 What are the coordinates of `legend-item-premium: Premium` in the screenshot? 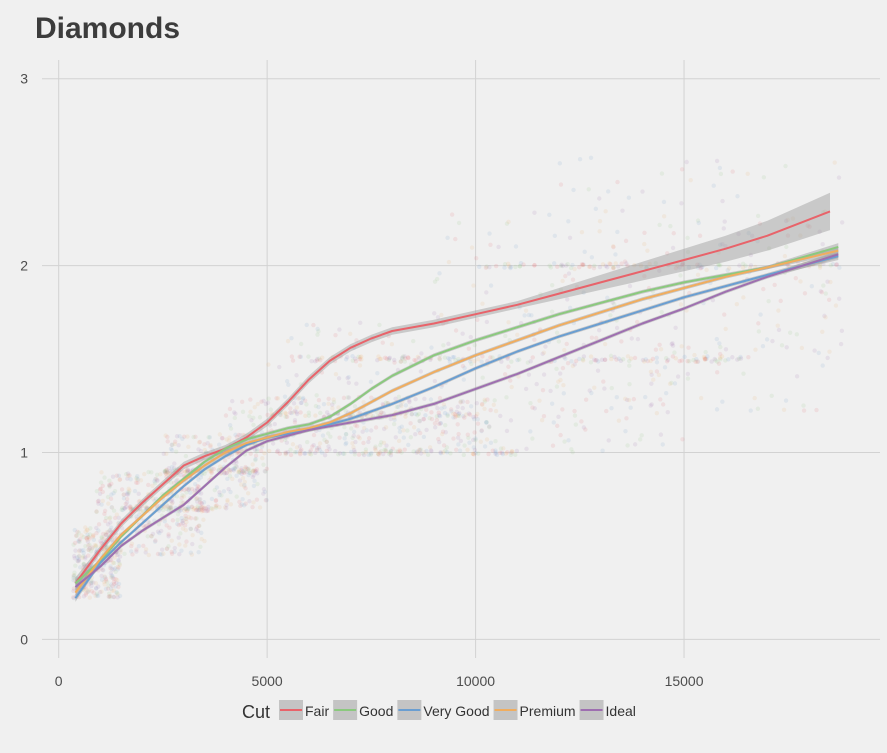 It's located at (534, 710).